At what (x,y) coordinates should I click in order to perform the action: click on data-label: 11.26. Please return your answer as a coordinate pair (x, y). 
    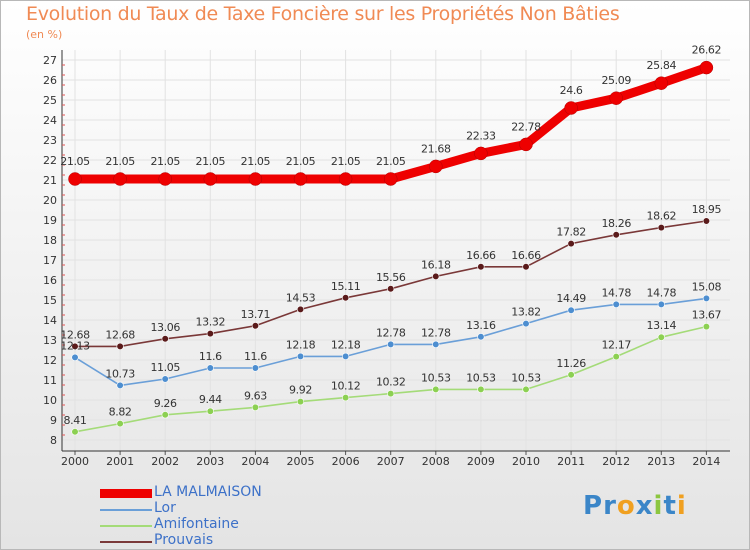
    Looking at the image, I should click on (571, 363).